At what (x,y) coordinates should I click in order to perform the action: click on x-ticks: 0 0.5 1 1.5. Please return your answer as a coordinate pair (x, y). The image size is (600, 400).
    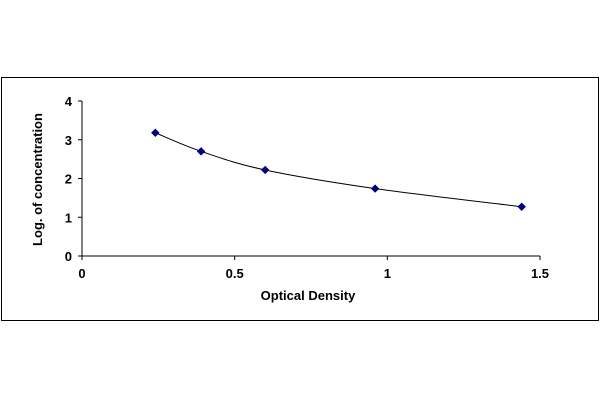
    Looking at the image, I should click on (313, 268).